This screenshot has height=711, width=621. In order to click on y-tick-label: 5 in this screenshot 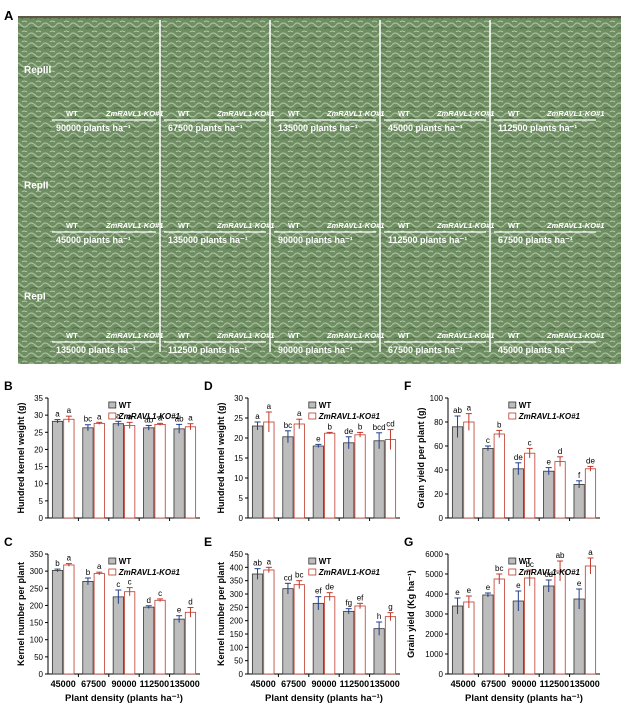, I will do `click(41, 501)`.